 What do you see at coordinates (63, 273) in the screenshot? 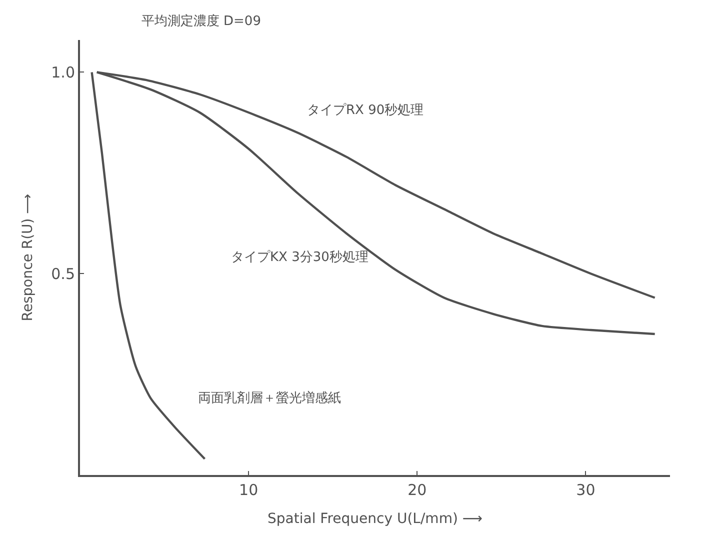
I see `y-tick-label: 0.5` at bounding box center [63, 273].